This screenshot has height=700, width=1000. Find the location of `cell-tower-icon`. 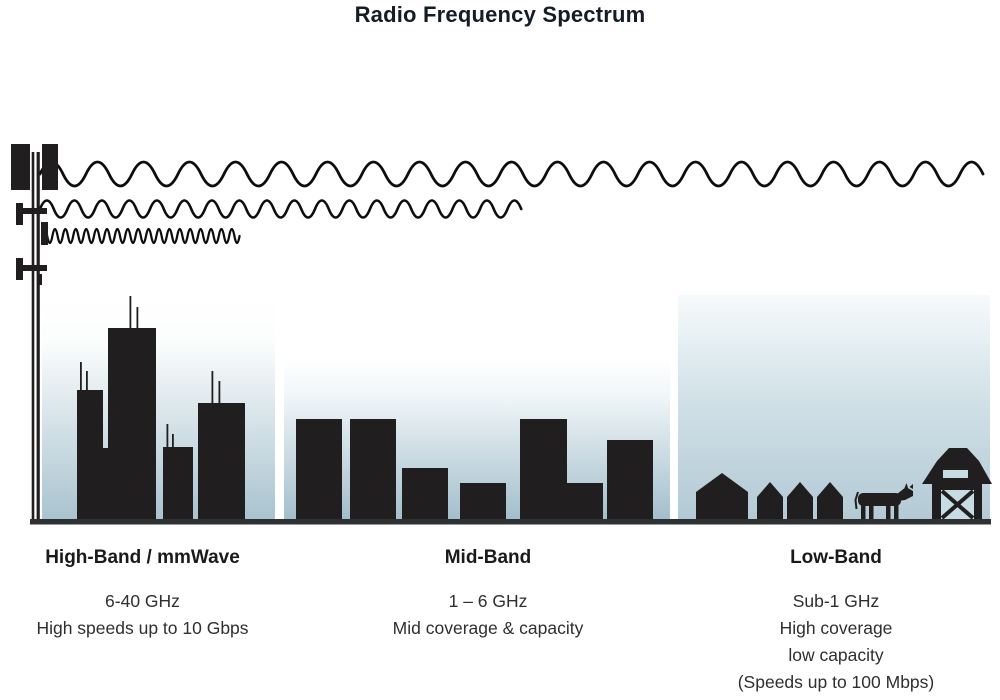

cell-tower-icon is located at coordinates (34, 331).